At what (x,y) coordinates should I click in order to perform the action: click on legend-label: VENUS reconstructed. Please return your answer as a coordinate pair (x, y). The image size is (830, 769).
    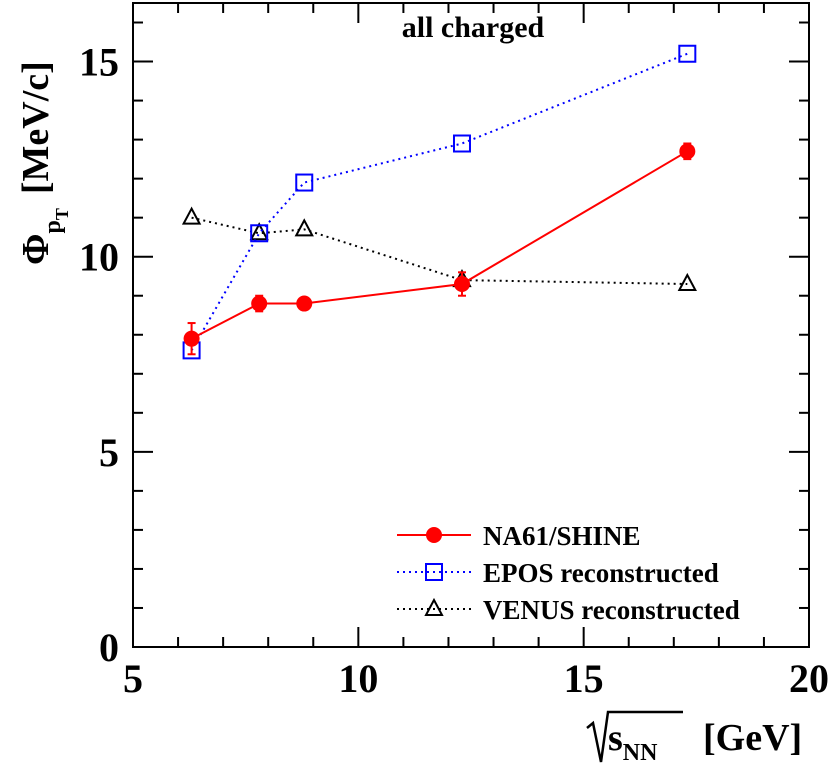
    Looking at the image, I should click on (611, 610).